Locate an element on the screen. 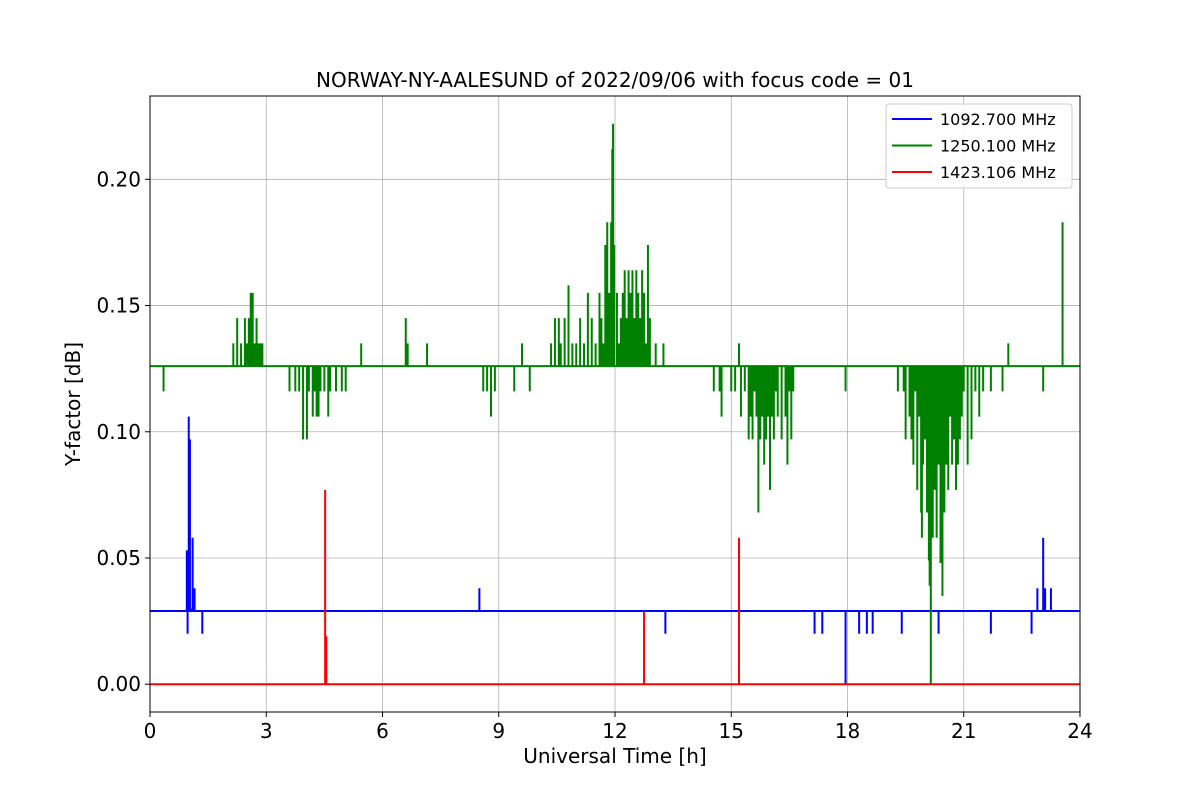 The image size is (1200, 800). y-axis: 0.00 0.05 0.10 0.15 0.20 is located at coordinates (123, 431).